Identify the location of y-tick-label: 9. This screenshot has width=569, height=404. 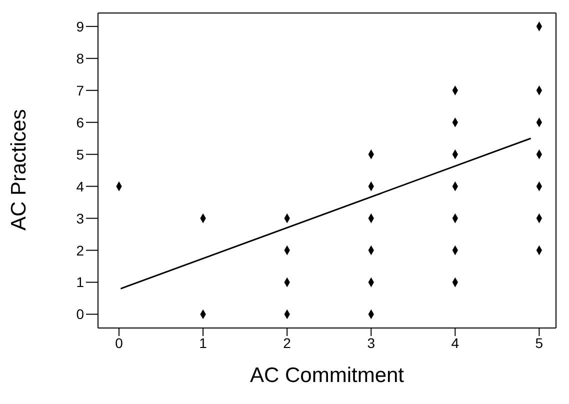
(80, 26).